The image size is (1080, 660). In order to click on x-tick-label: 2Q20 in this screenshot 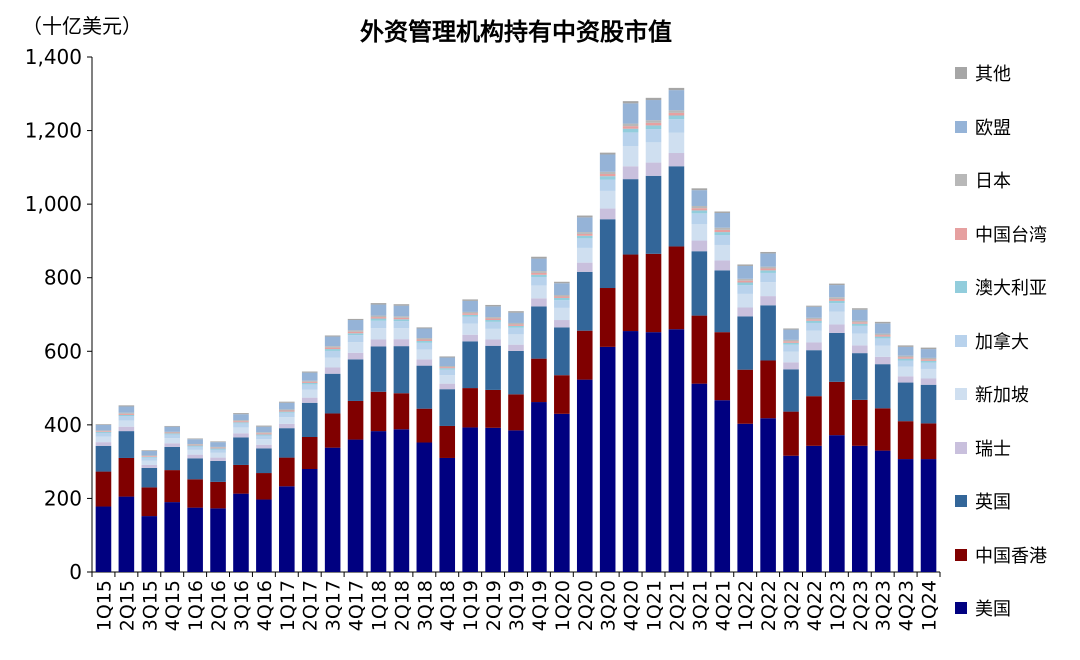, I will do `click(586, 605)`.